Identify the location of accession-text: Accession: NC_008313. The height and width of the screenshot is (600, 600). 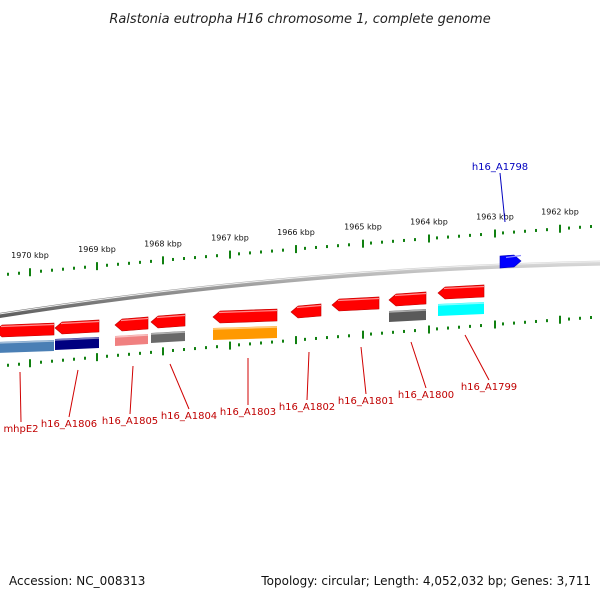
(77, 581).